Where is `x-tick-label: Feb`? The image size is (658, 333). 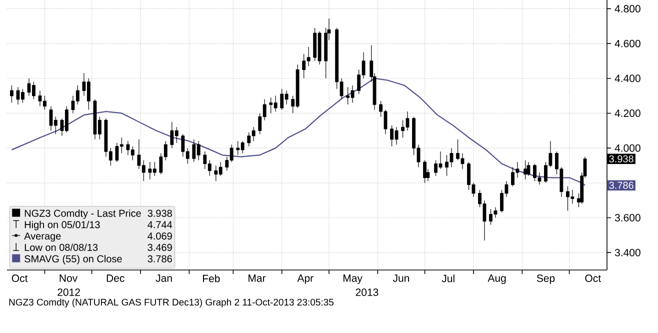 x-tick-label: Feb is located at coordinates (211, 278).